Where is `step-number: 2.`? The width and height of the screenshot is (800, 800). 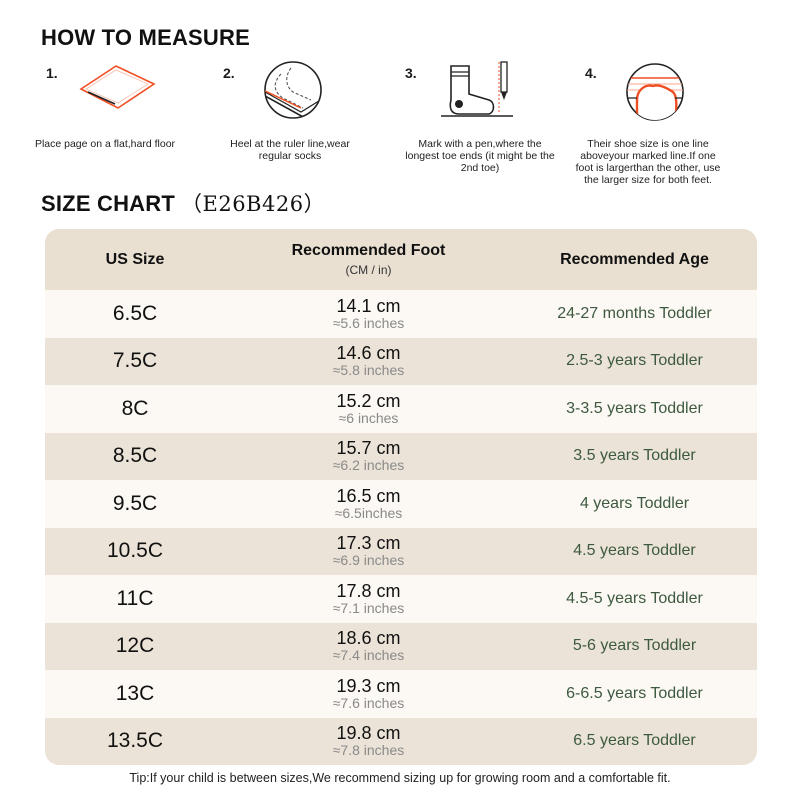 step-number: 2. is located at coordinates (229, 73).